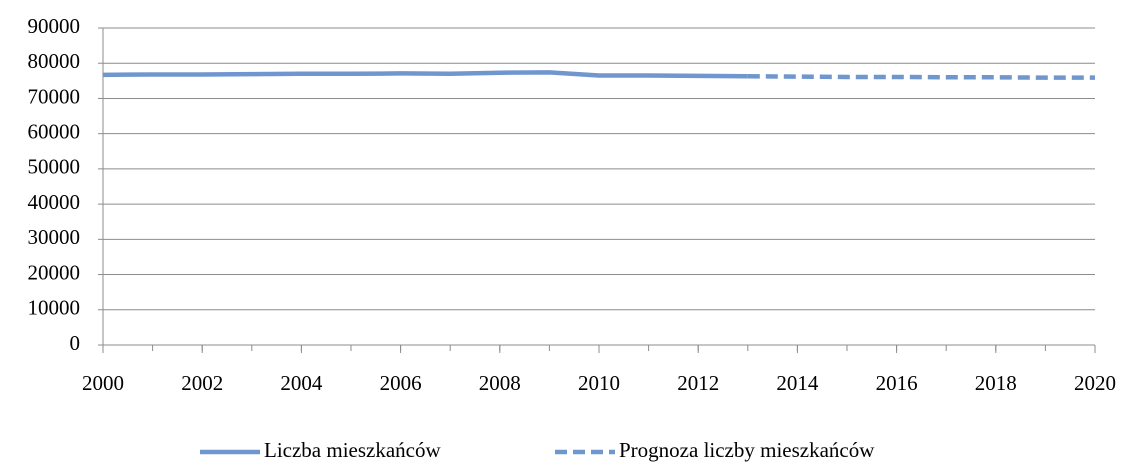 The image size is (1125, 463). I want to click on y-tick-label: 70000, so click(54, 96).